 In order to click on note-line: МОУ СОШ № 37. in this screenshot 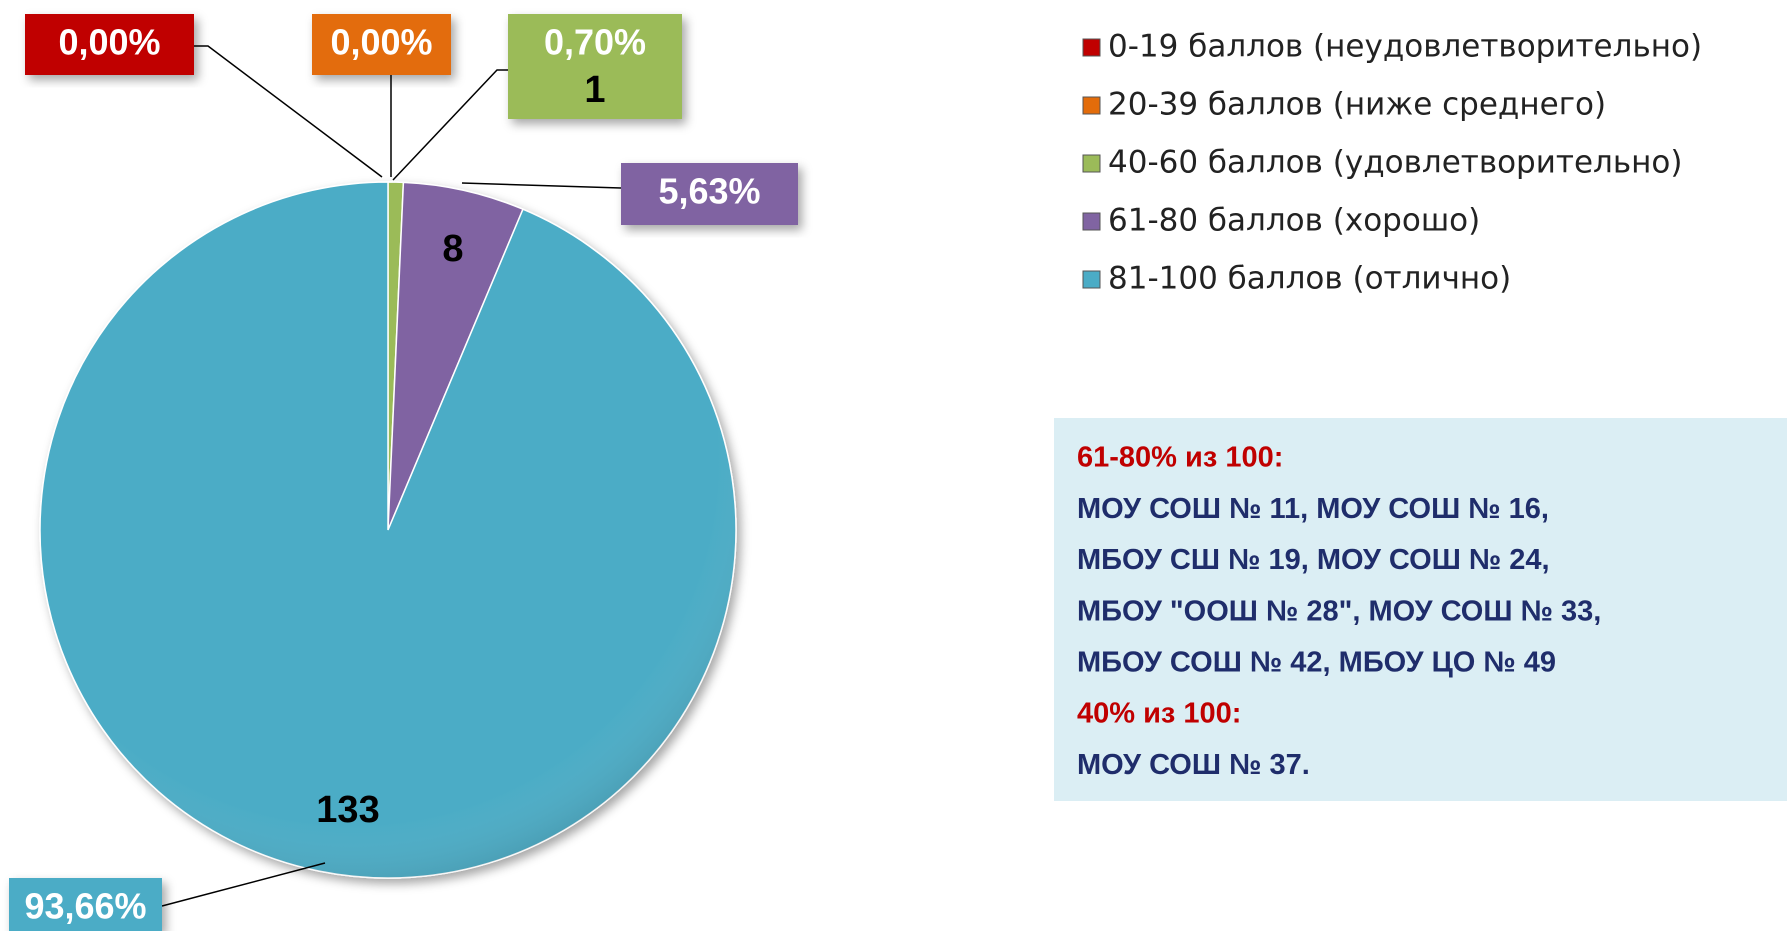, I will do `click(1193, 765)`.